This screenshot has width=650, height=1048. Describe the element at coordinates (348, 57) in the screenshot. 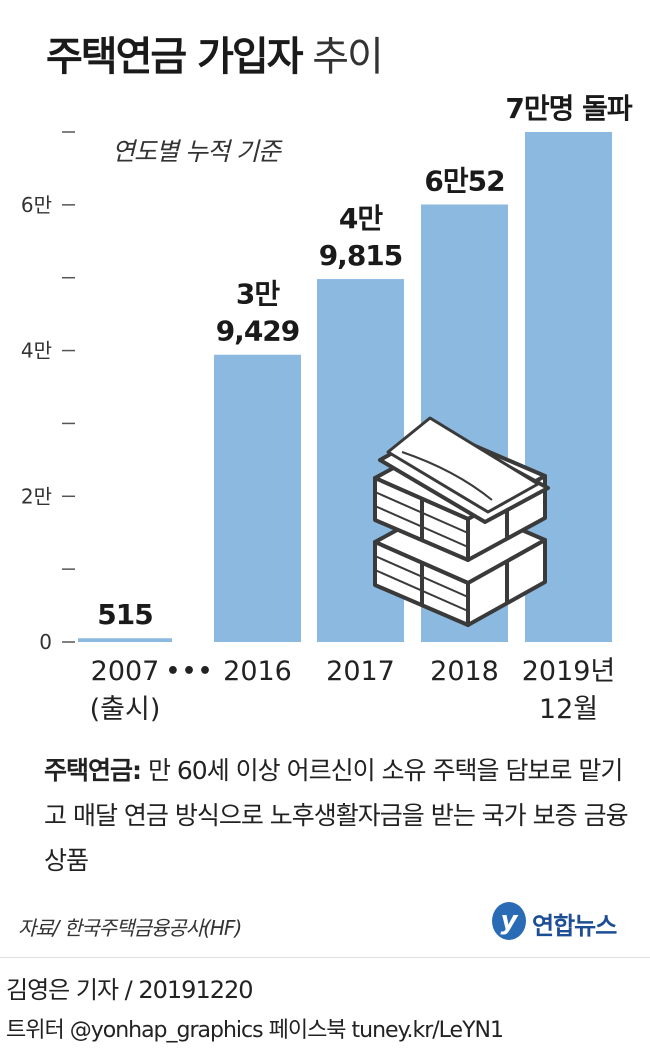

I see `title-light: 추이` at that location.